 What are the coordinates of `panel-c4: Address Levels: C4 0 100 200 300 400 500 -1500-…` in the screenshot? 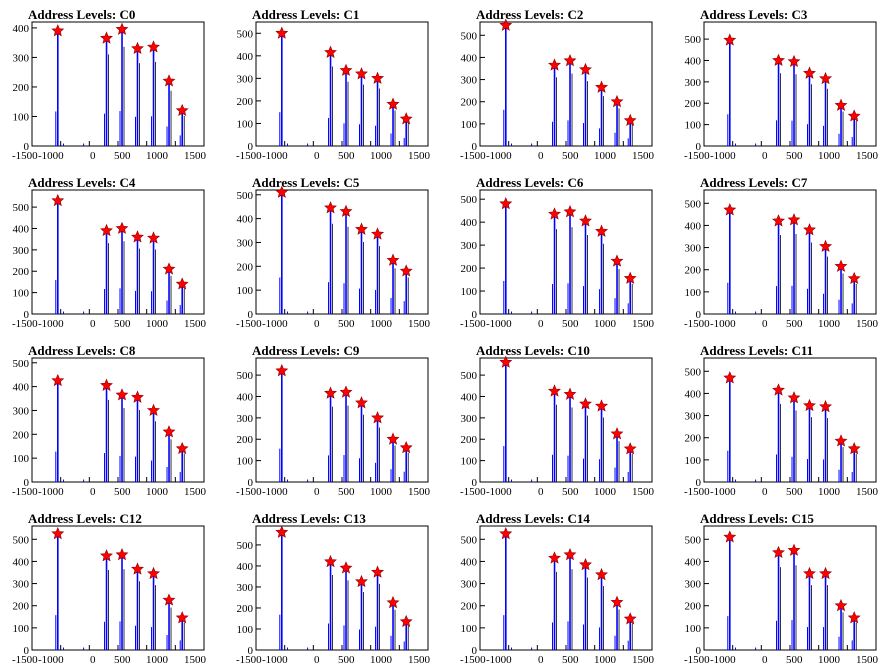 It's located at (109, 252).